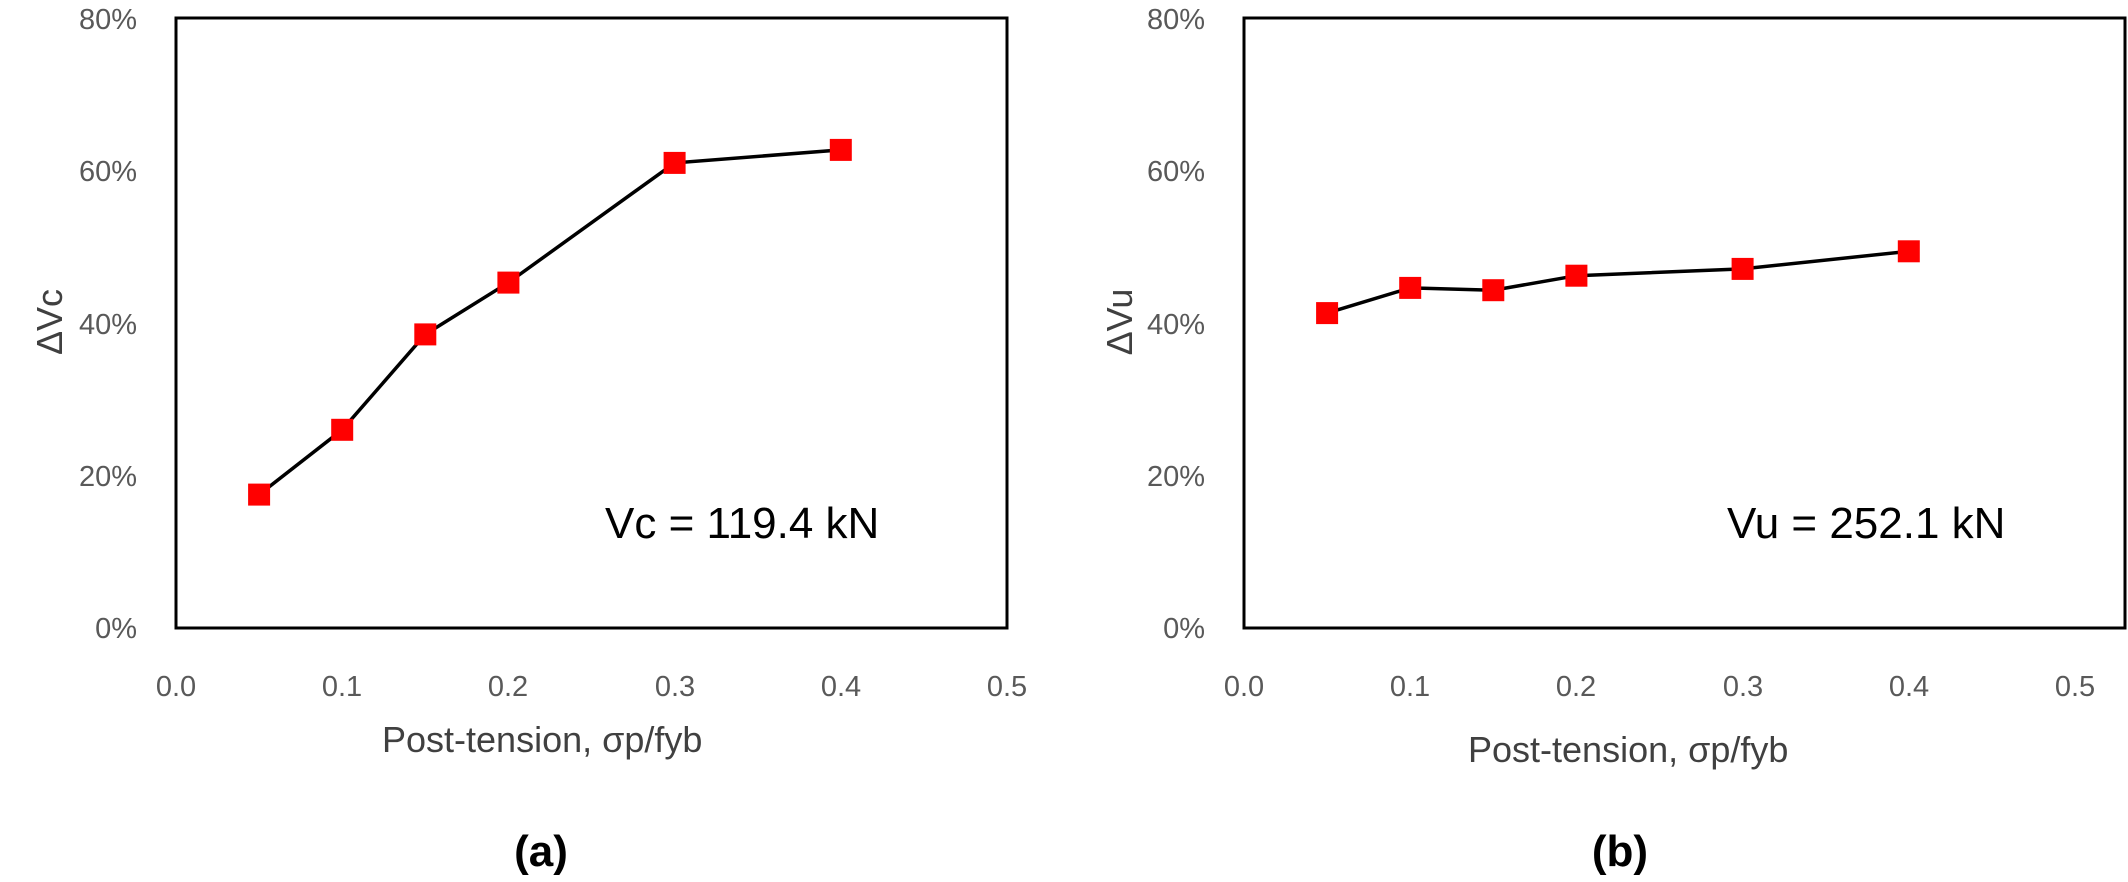 This screenshot has width=2128, height=882. What do you see at coordinates (1620, 851) in the screenshot?
I see `panel-label-b: (b)` at bounding box center [1620, 851].